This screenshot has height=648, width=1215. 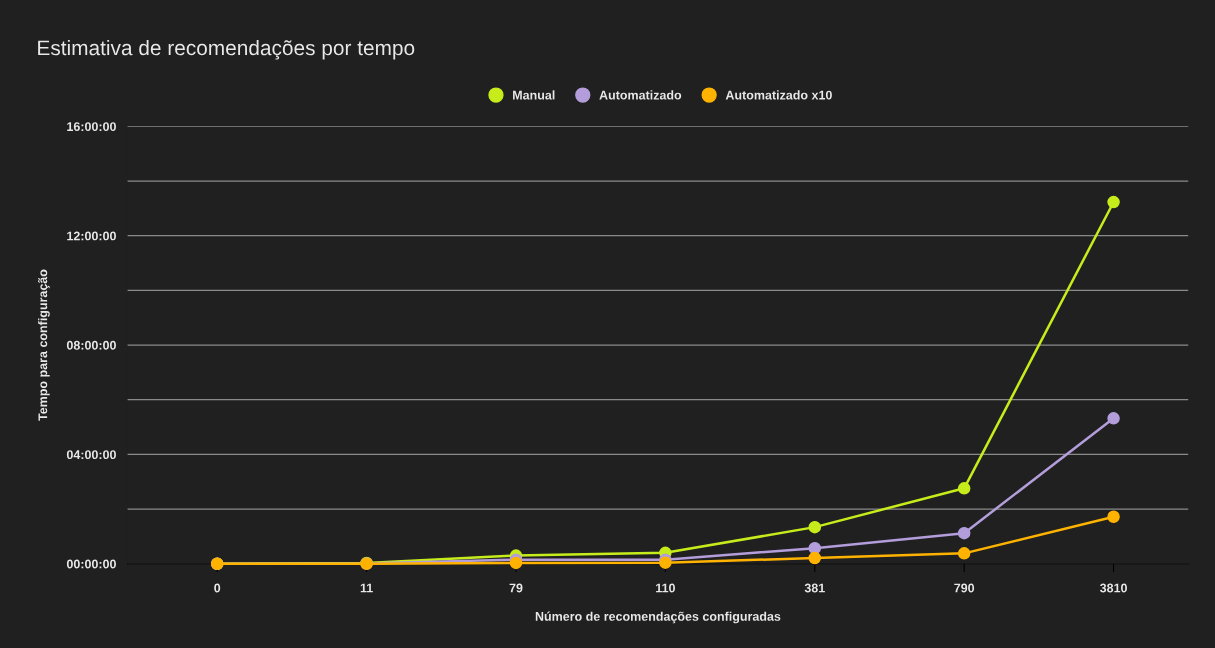 I want to click on x-tick-label: 0, so click(x=217, y=588).